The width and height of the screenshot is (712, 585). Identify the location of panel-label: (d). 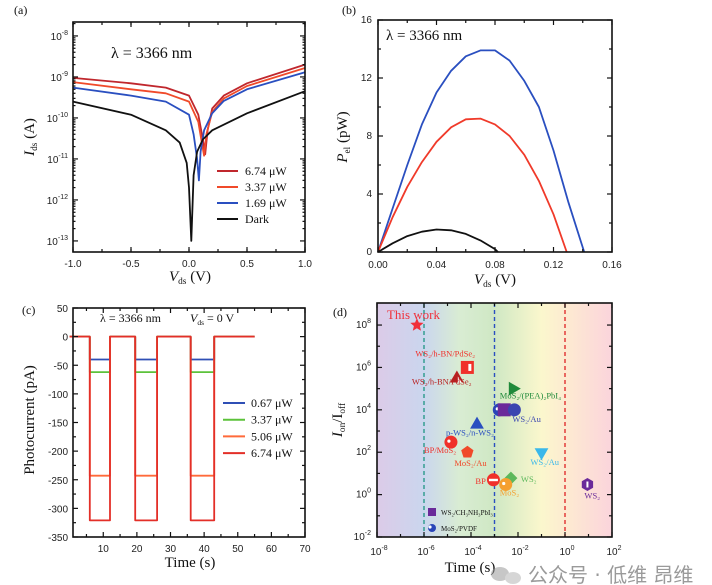
(340, 312).